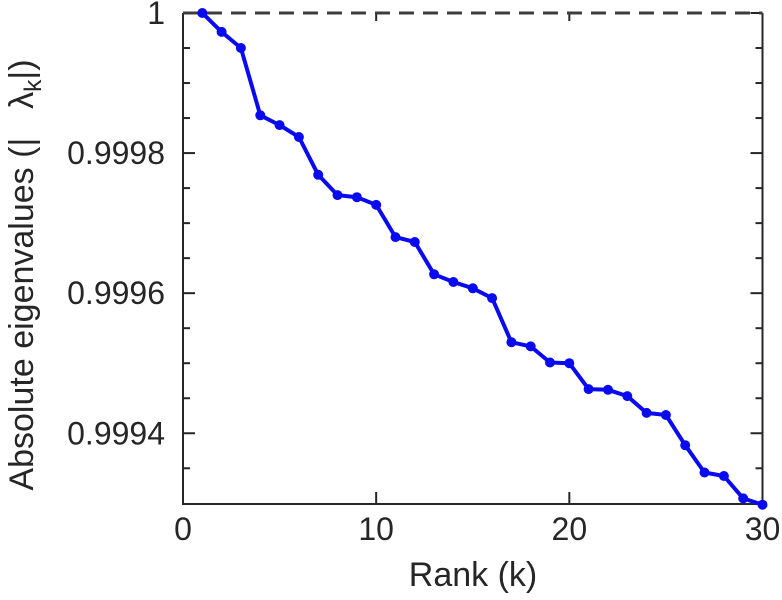 The width and height of the screenshot is (782, 600). I want to click on x-tick-label: 20, so click(570, 529).